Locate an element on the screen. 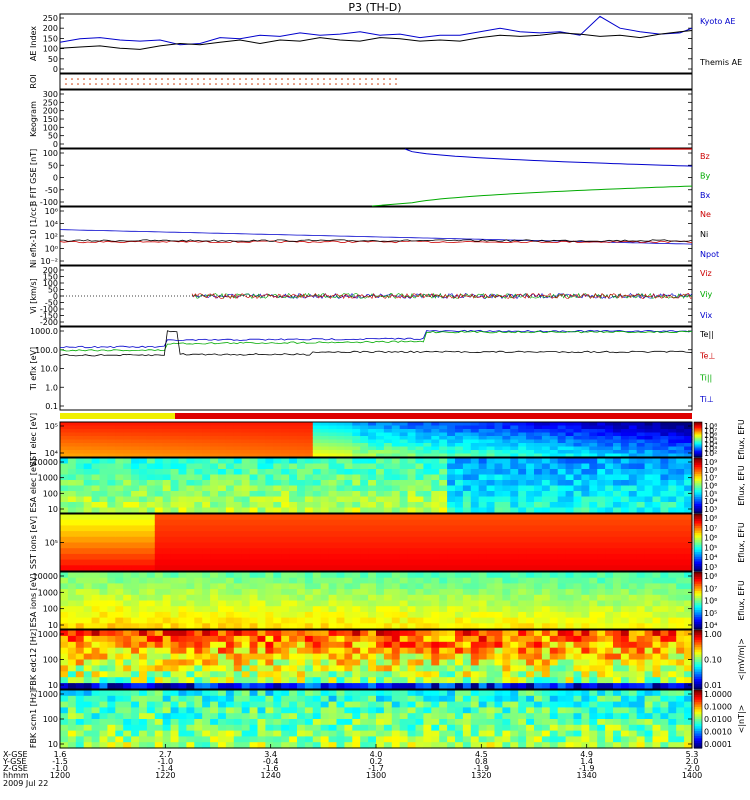  y-tick-label: 10⁴ is located at coordinates (51, 453).